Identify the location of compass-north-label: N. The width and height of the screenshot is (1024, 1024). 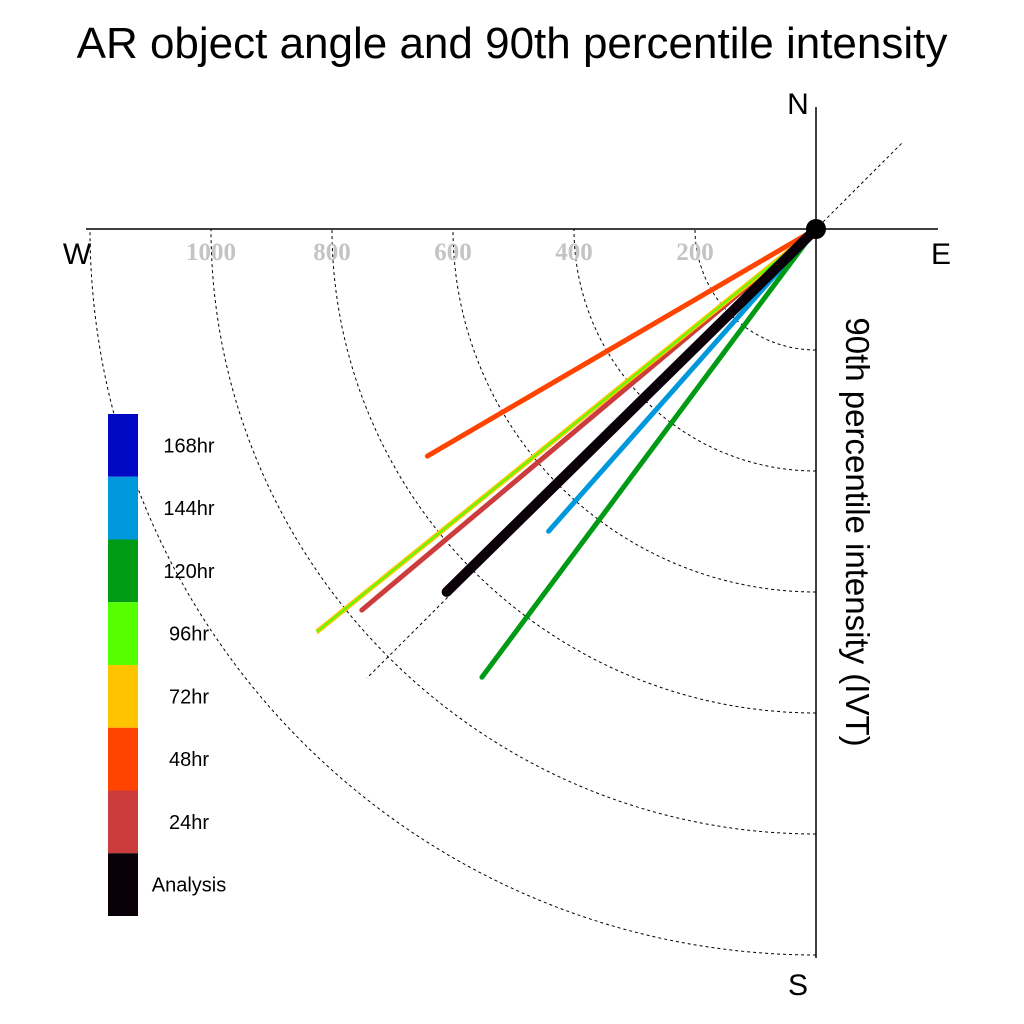
(798, 104).